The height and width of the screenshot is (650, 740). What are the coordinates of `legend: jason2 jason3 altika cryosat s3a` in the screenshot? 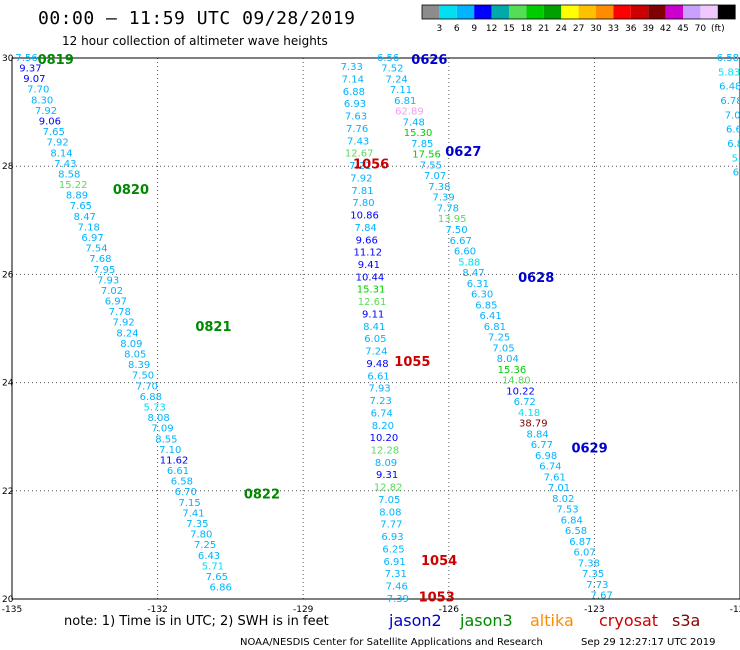 It's located at (544, 620).